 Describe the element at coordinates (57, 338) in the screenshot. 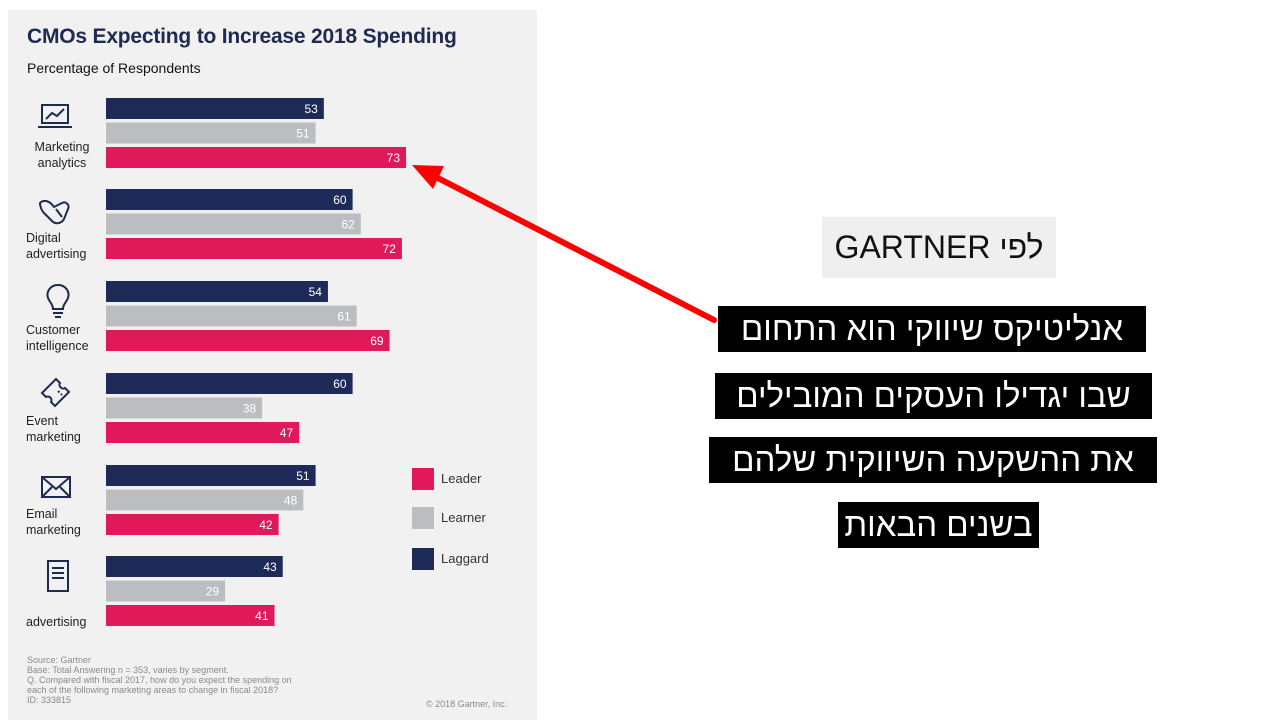

I see `category-label-customer-intelligence: Customer intelligence` at that location.